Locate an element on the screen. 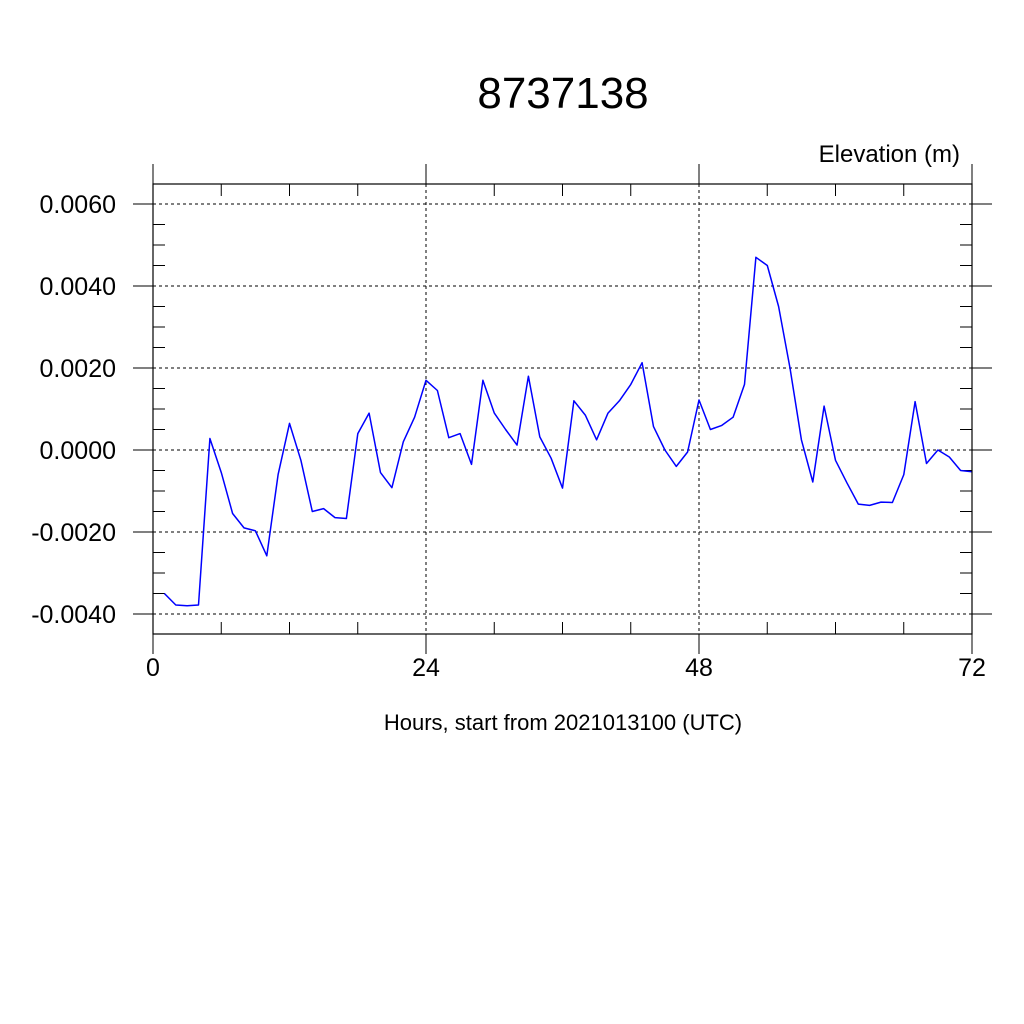  x-axis-label: Hours, start from 2021013100 (UTC) is located at coordinates (563, 722).